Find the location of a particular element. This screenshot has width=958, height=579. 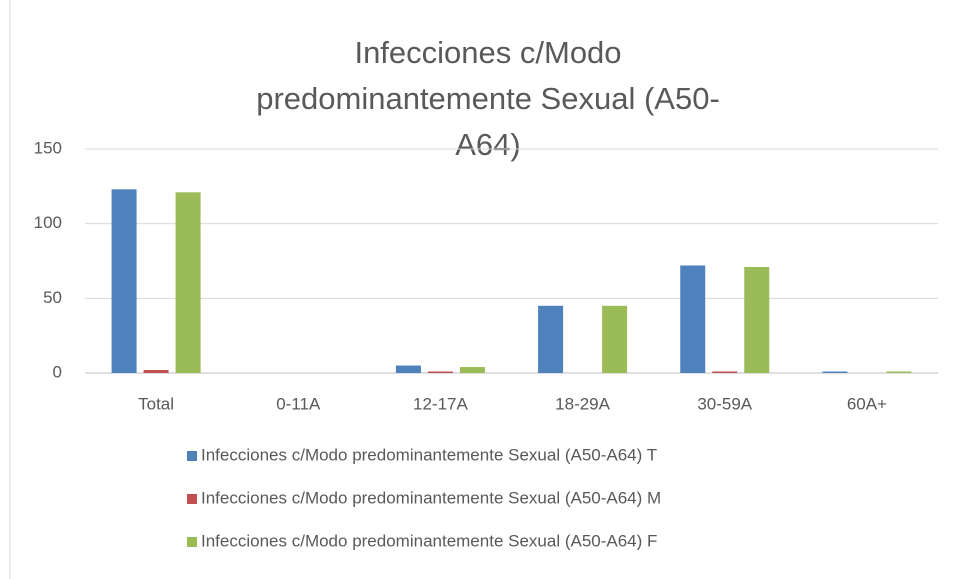

x-tick-label: 18-29A is located at coordinates (582, 403).